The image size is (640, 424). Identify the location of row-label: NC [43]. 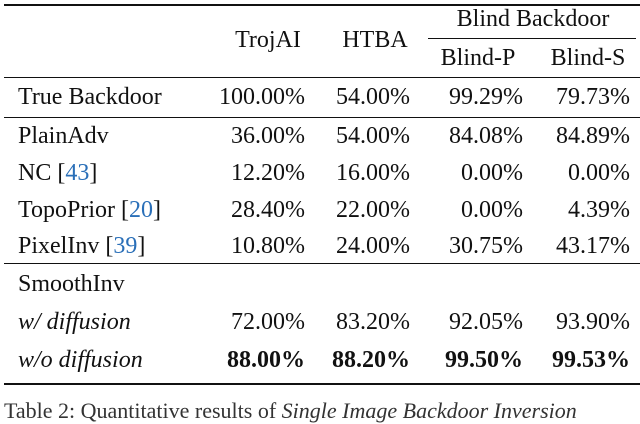
(57, 173).